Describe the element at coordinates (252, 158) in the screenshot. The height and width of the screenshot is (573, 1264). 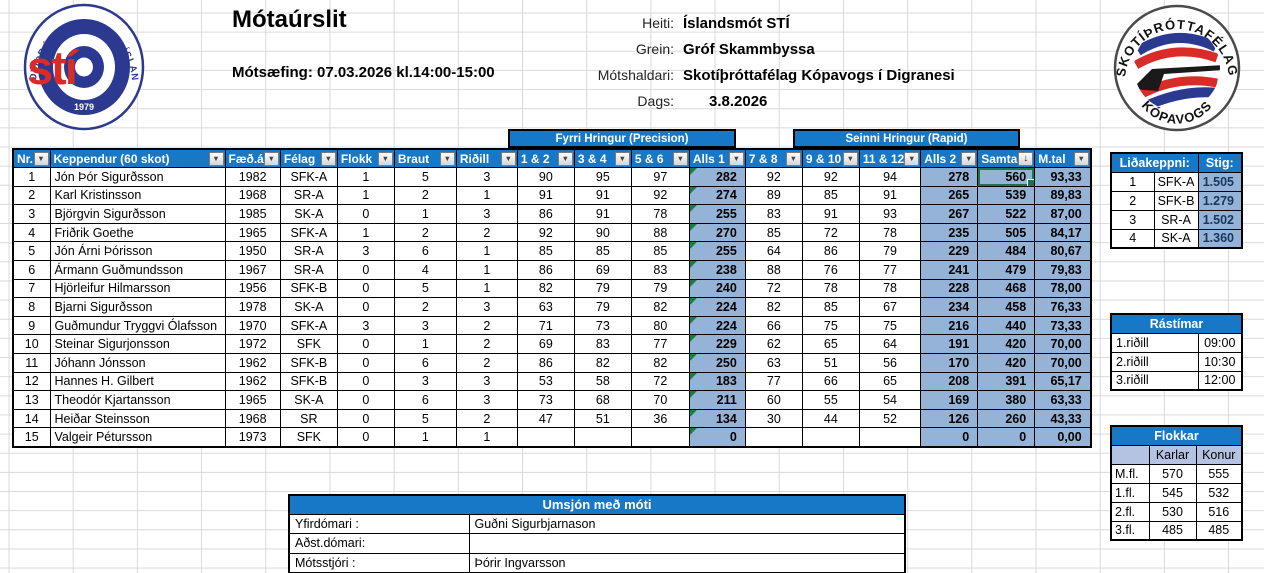
I see `col-header-faedingarar: Fæð.á ▼` at that location.